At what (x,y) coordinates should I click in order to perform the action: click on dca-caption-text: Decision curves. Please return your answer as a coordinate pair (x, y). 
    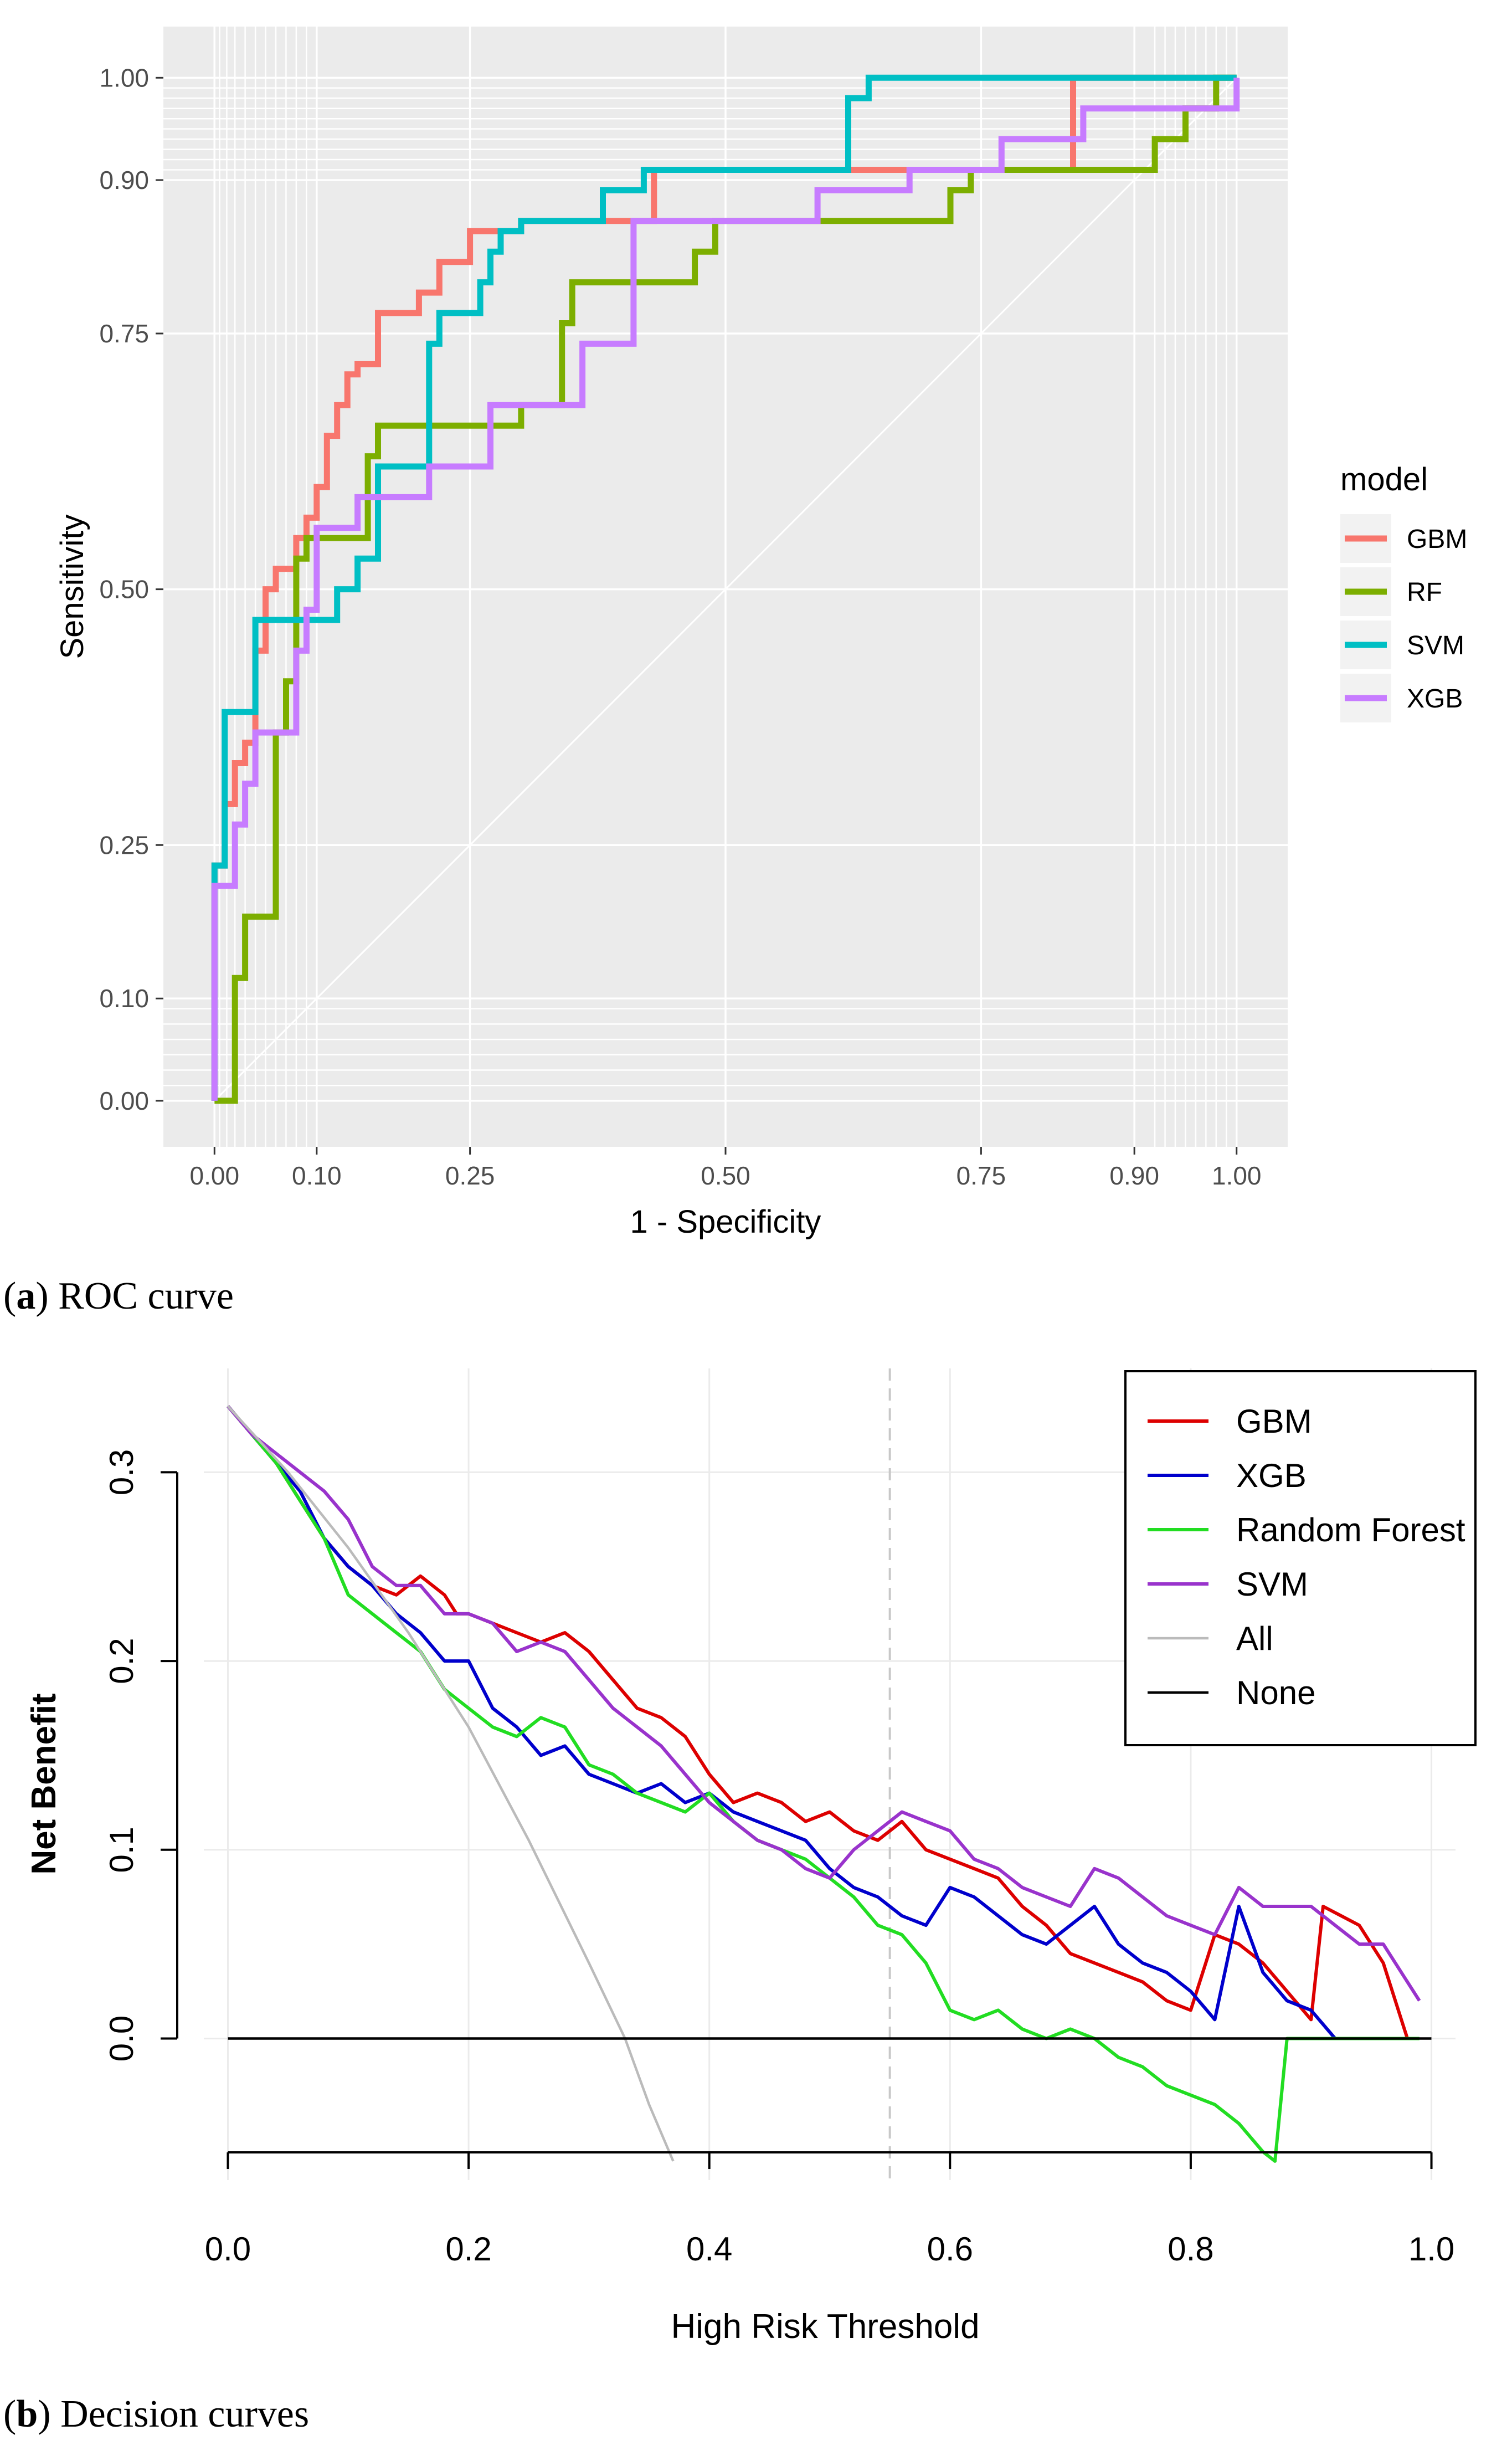
    Looking at the image, I should click on (184, 2414).